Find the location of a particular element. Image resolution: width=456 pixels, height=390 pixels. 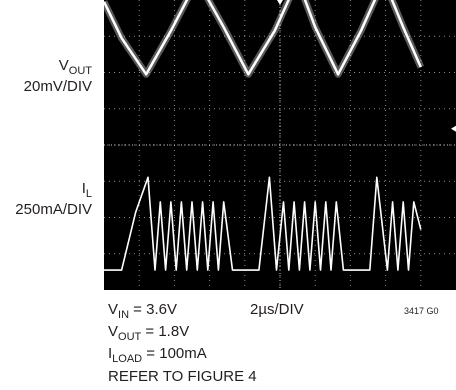

vout-main: V is located at coordinates (113, 331).